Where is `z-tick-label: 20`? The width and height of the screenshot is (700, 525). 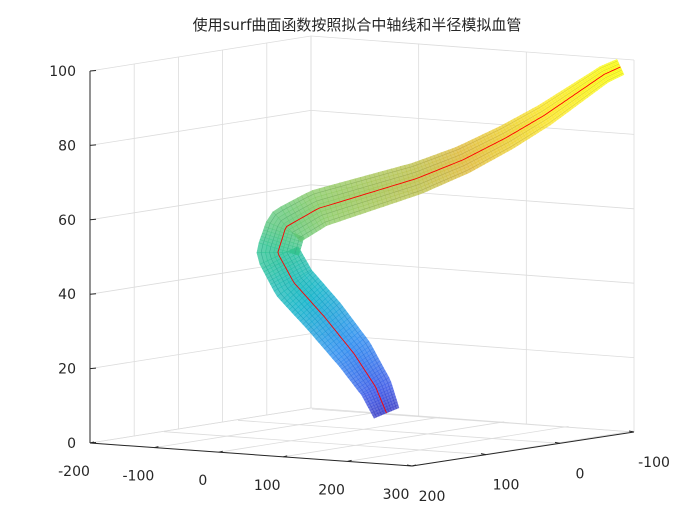
z-tick-label: 20 is located at coordinates (67, 370).